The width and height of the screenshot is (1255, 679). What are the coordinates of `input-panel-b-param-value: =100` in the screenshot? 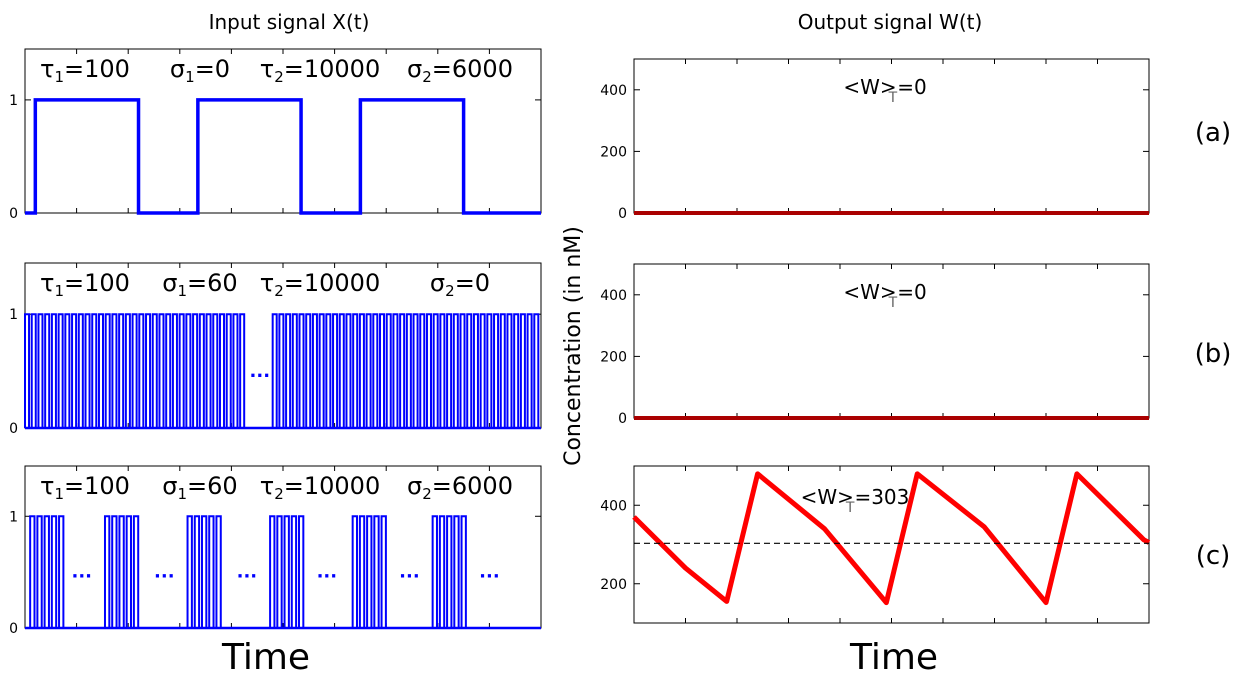 It's located at (97, 283).